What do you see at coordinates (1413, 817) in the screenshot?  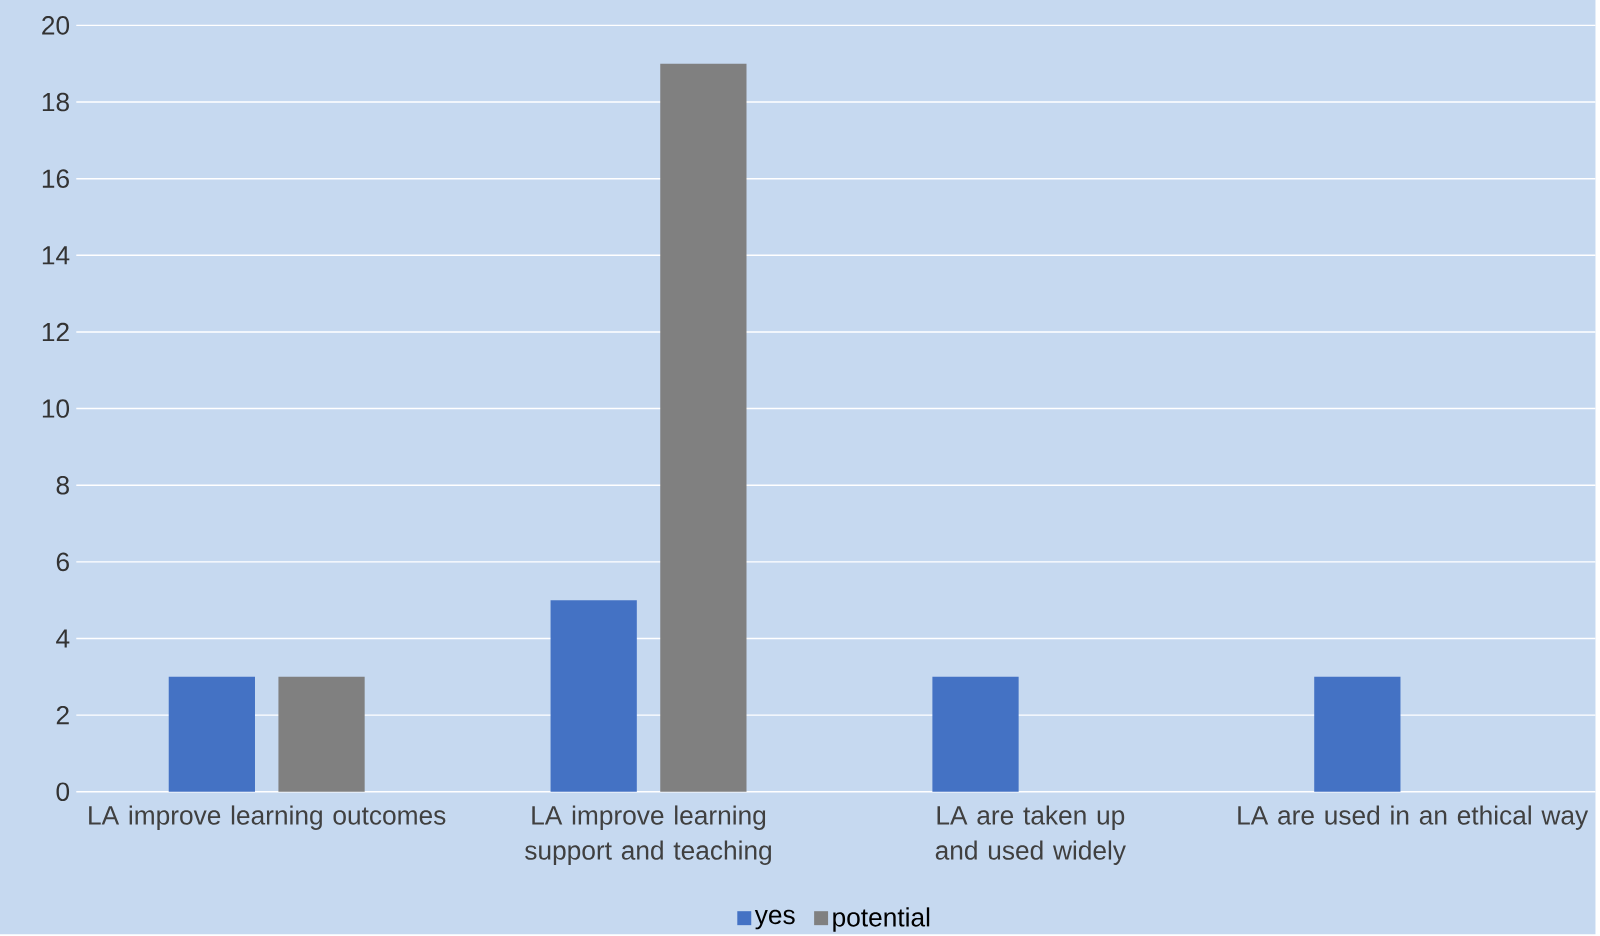 I see `x-tick-label: LA are used in an ethical way` at bounding box center [1413, 817].